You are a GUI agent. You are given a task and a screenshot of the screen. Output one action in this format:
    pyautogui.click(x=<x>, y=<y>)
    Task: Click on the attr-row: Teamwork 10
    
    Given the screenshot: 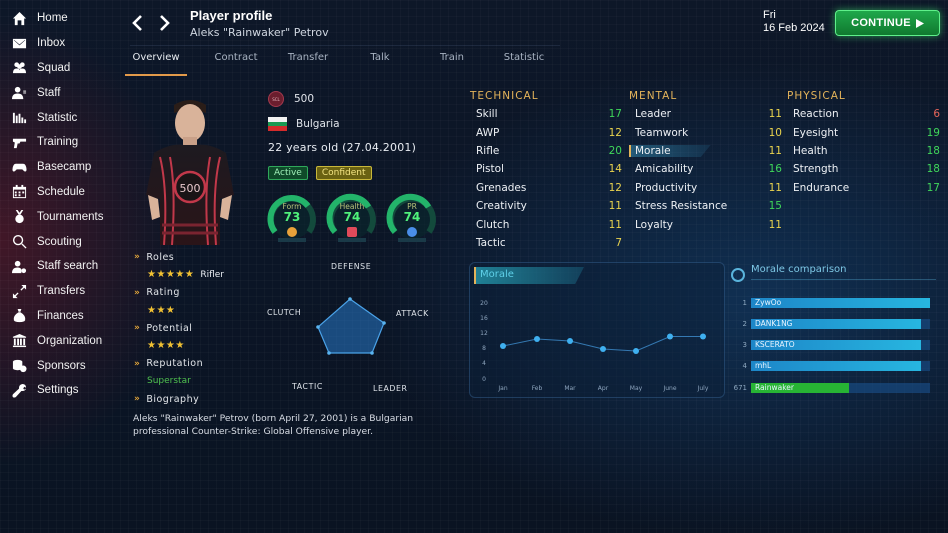 What is the action you would take?
    pyautogui.click(x=708, y=132)
    